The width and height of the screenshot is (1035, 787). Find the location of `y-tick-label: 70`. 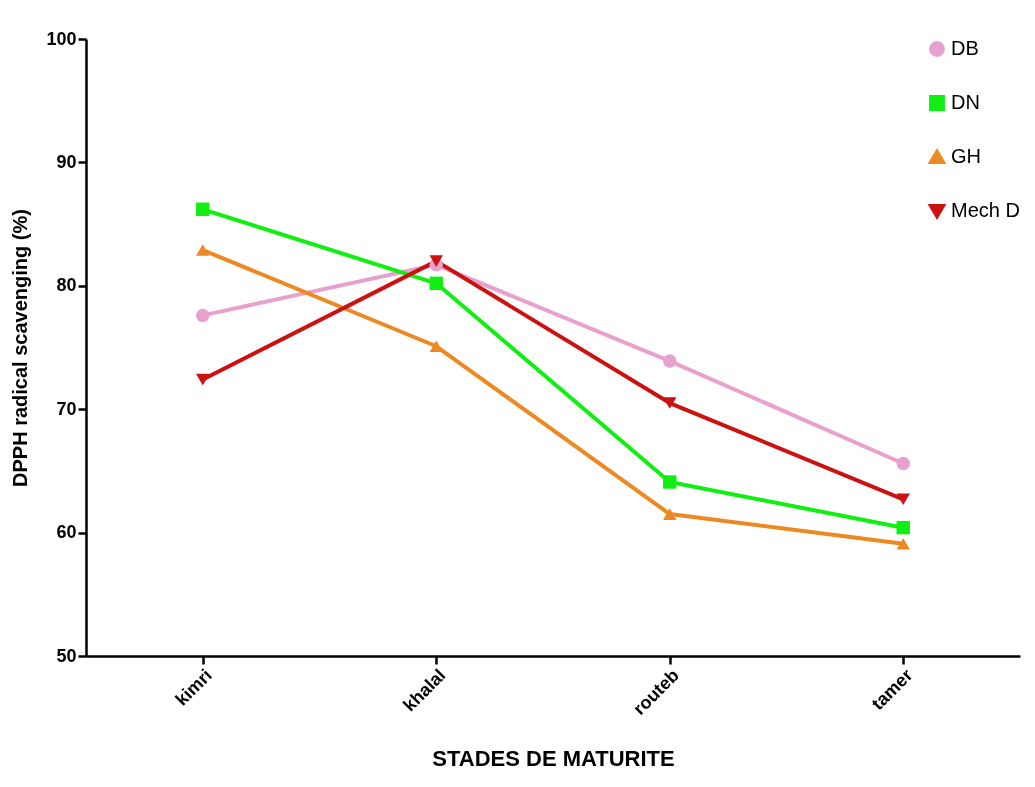

y-tick-label: 70 is located at coordinates (66, 408).